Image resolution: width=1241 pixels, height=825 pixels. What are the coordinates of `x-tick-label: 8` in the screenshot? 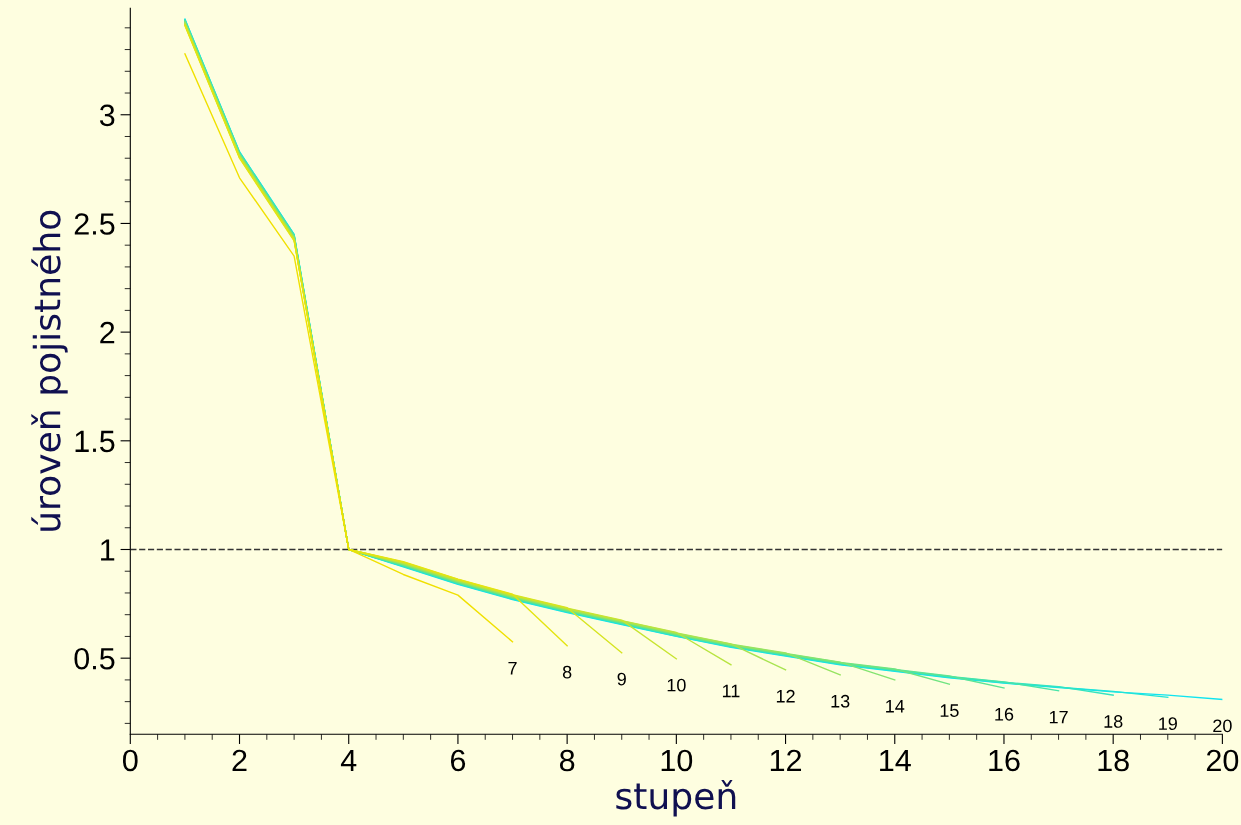 It's located at (567, 760).